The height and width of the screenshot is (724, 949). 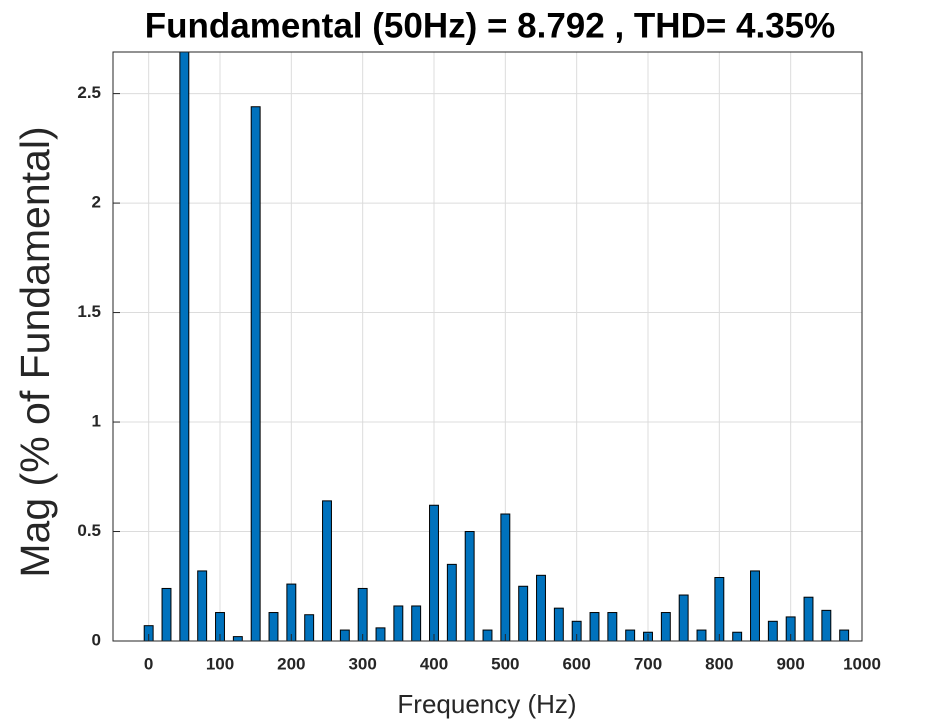 What do you see at coordinates (96, 639) in the screenshot?
I see `y-tick-label: 0` at bounding box center [96, 639].